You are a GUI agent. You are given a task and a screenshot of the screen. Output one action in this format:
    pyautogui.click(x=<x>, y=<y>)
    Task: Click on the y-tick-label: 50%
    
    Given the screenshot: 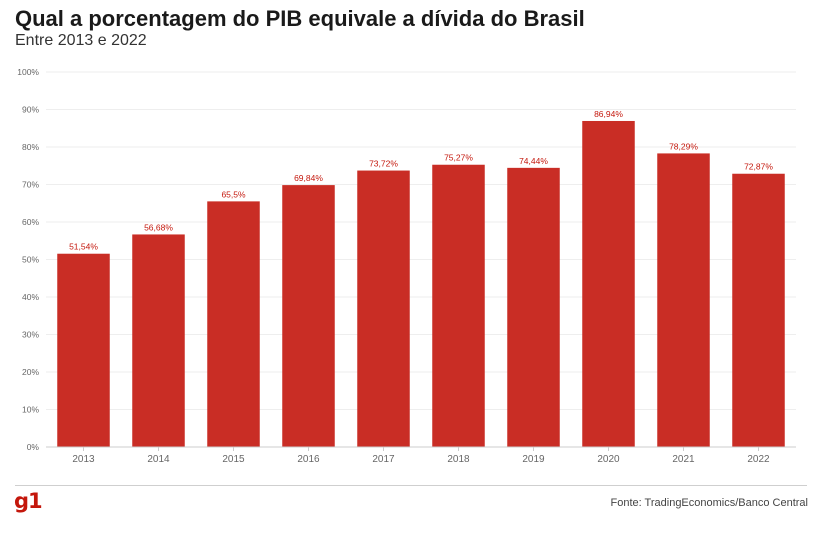 What is the action you would take?
    pyautogui.click(x=30, y=260)
    